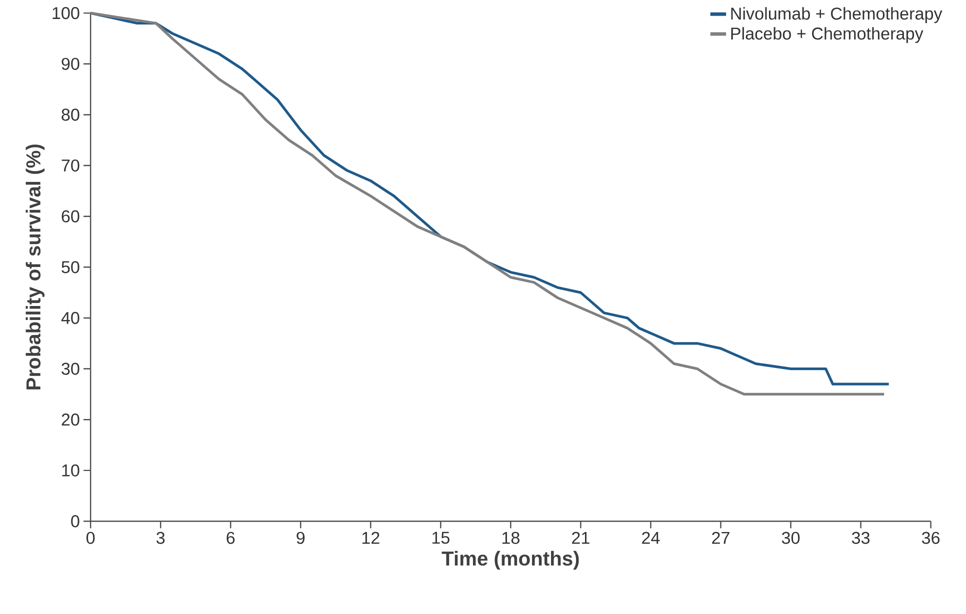  Describe the element at coordinates (71, 368) in the screenshot. I see `y-tick-label: 30` at that location.